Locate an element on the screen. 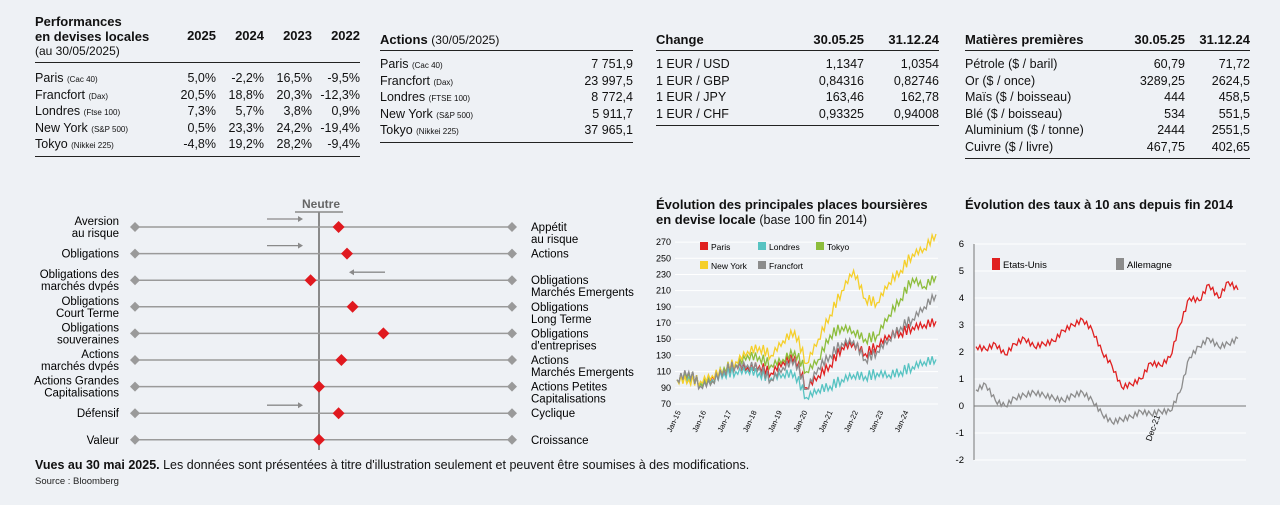  chart2-ytick: 2 is located at coordinates (961, 352).